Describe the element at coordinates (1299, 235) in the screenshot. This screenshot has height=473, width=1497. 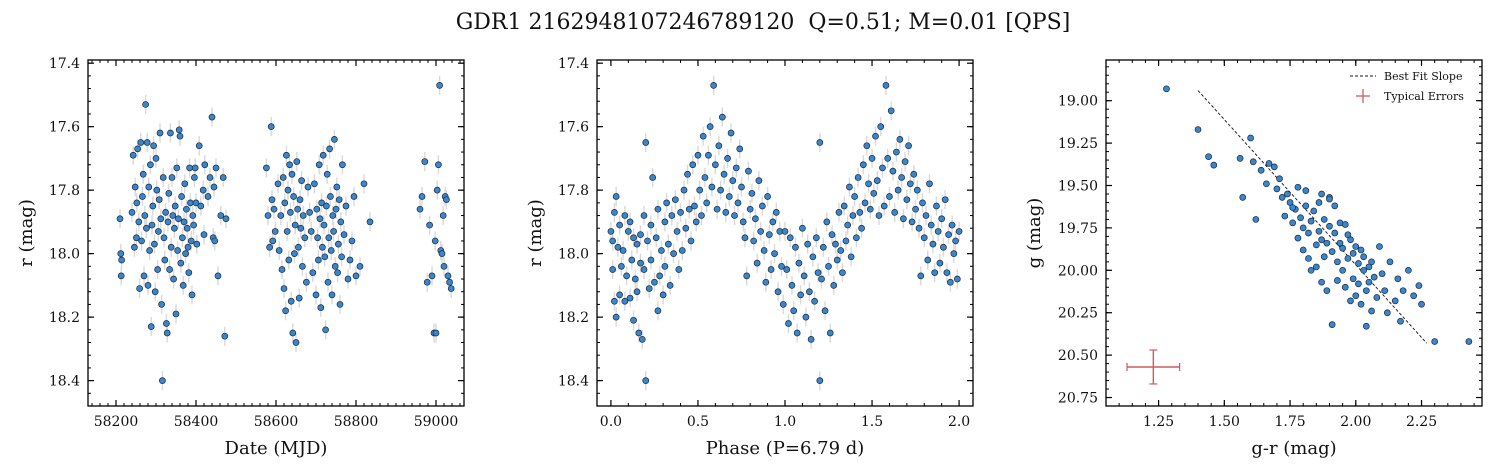
I see `data-layer` at that location.